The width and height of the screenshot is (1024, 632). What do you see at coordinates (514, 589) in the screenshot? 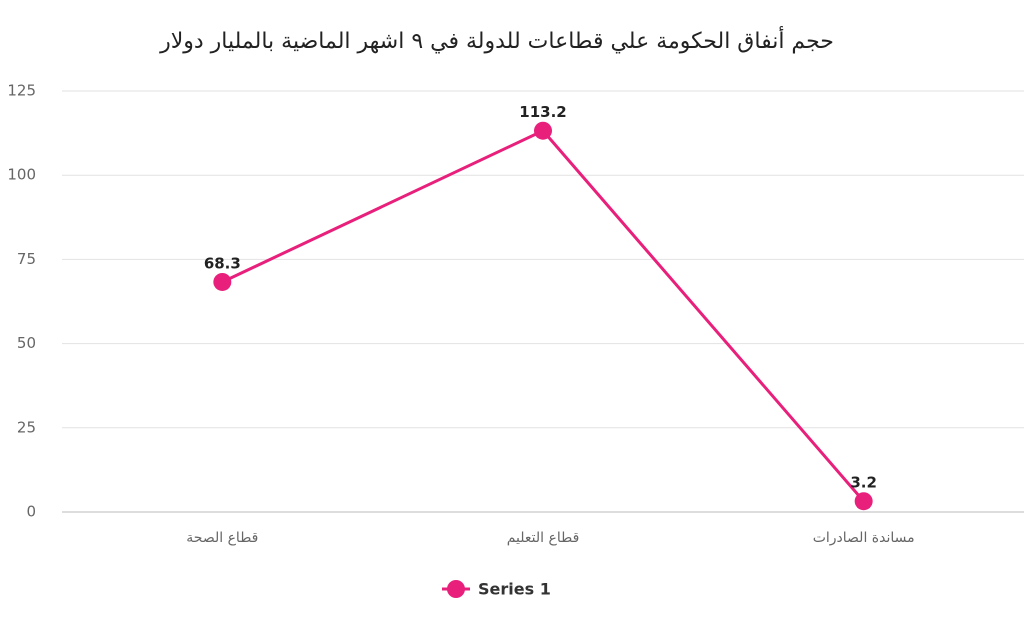
I see `legend-label: Series 1` at bounding box center [514, 589].